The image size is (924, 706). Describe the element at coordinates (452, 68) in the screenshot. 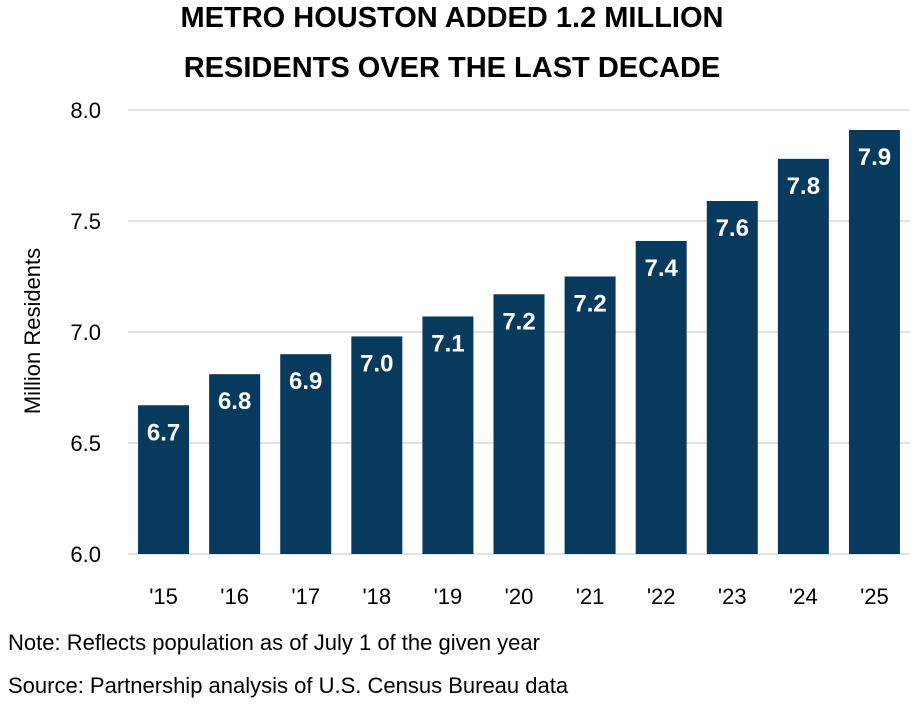

I see `chart-title-line-2: RESIDENTS OVER THE LAST DECADE` at that location.